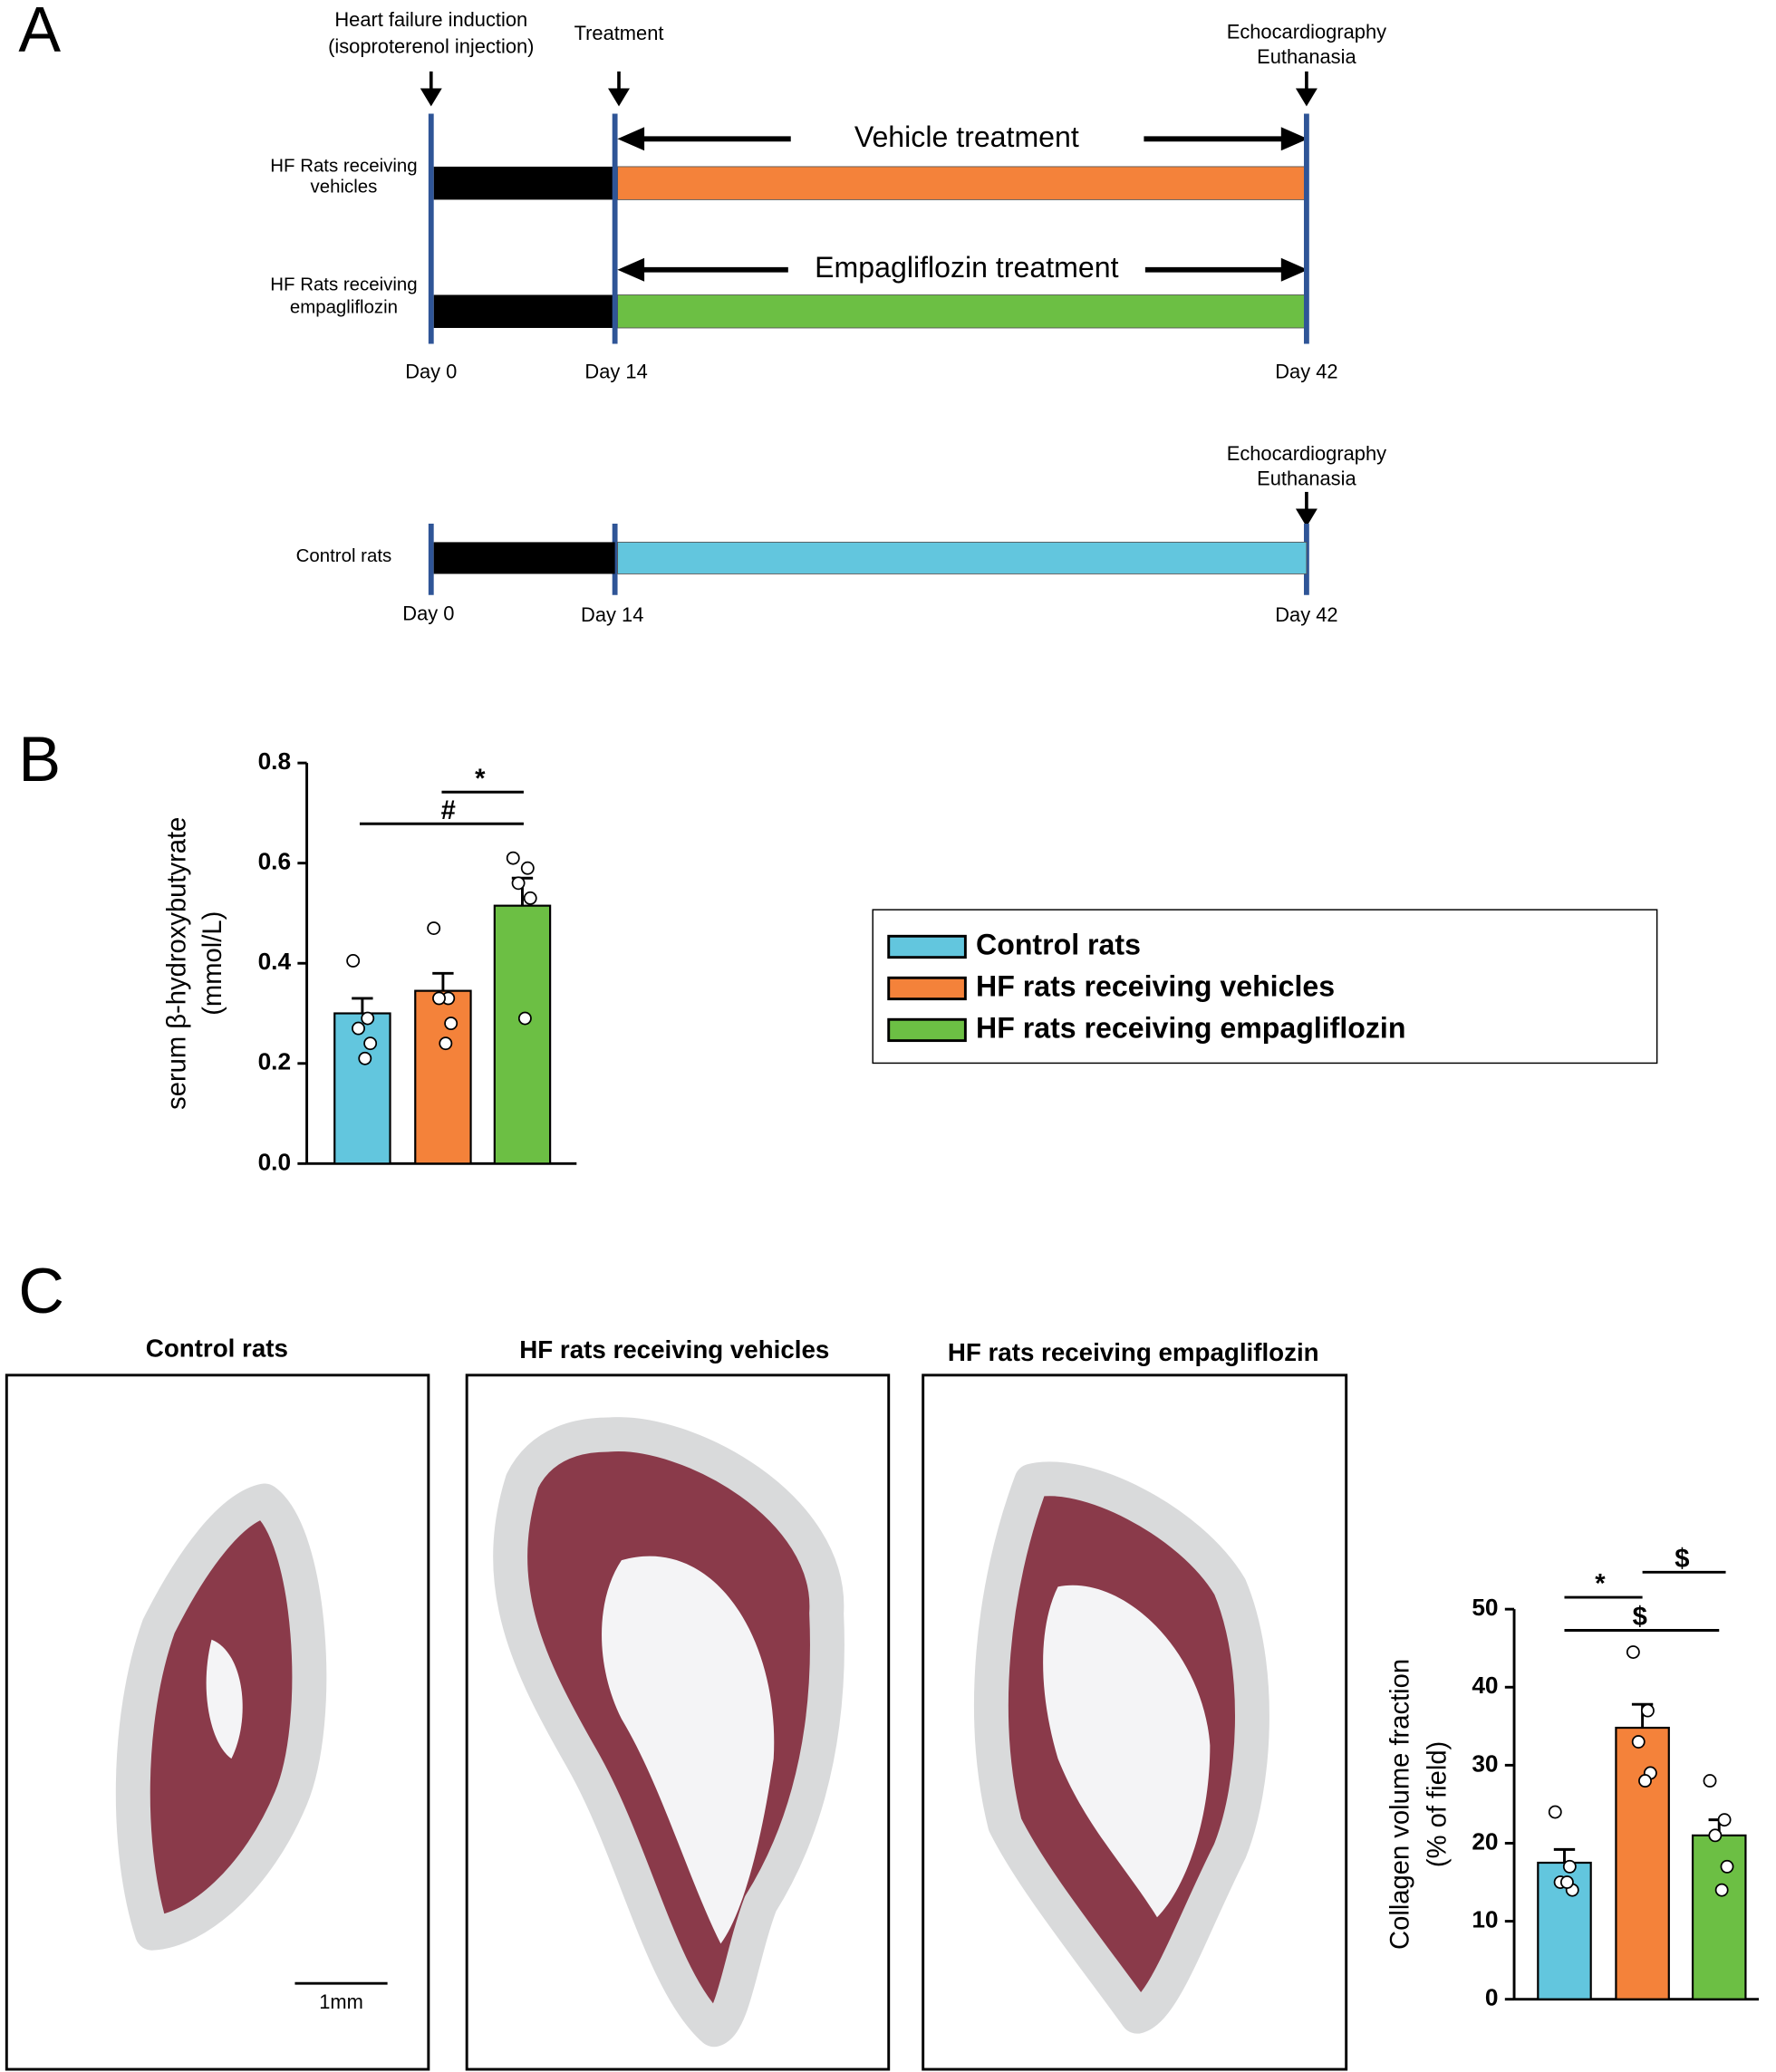 This screenshot has width=1776, height=2072. I want to click on panel-letter: B, so click(39, 759).